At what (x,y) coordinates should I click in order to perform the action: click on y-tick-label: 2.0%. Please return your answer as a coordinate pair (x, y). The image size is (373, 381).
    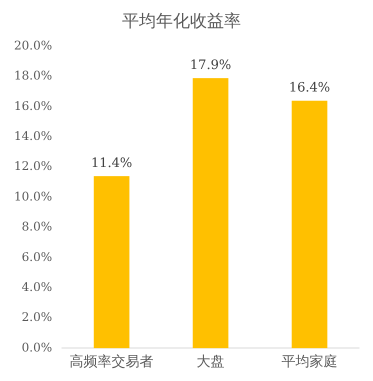
    Looking at the image, I should click on (37, 317).